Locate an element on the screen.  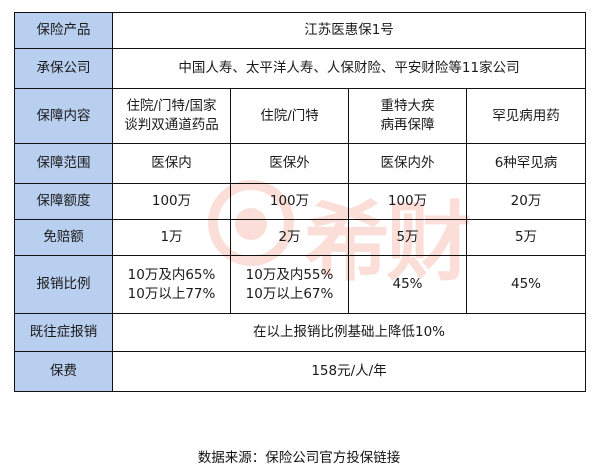
row-product: 保险产品 江苏医惠保1号 is located at coordinates (300, 30).